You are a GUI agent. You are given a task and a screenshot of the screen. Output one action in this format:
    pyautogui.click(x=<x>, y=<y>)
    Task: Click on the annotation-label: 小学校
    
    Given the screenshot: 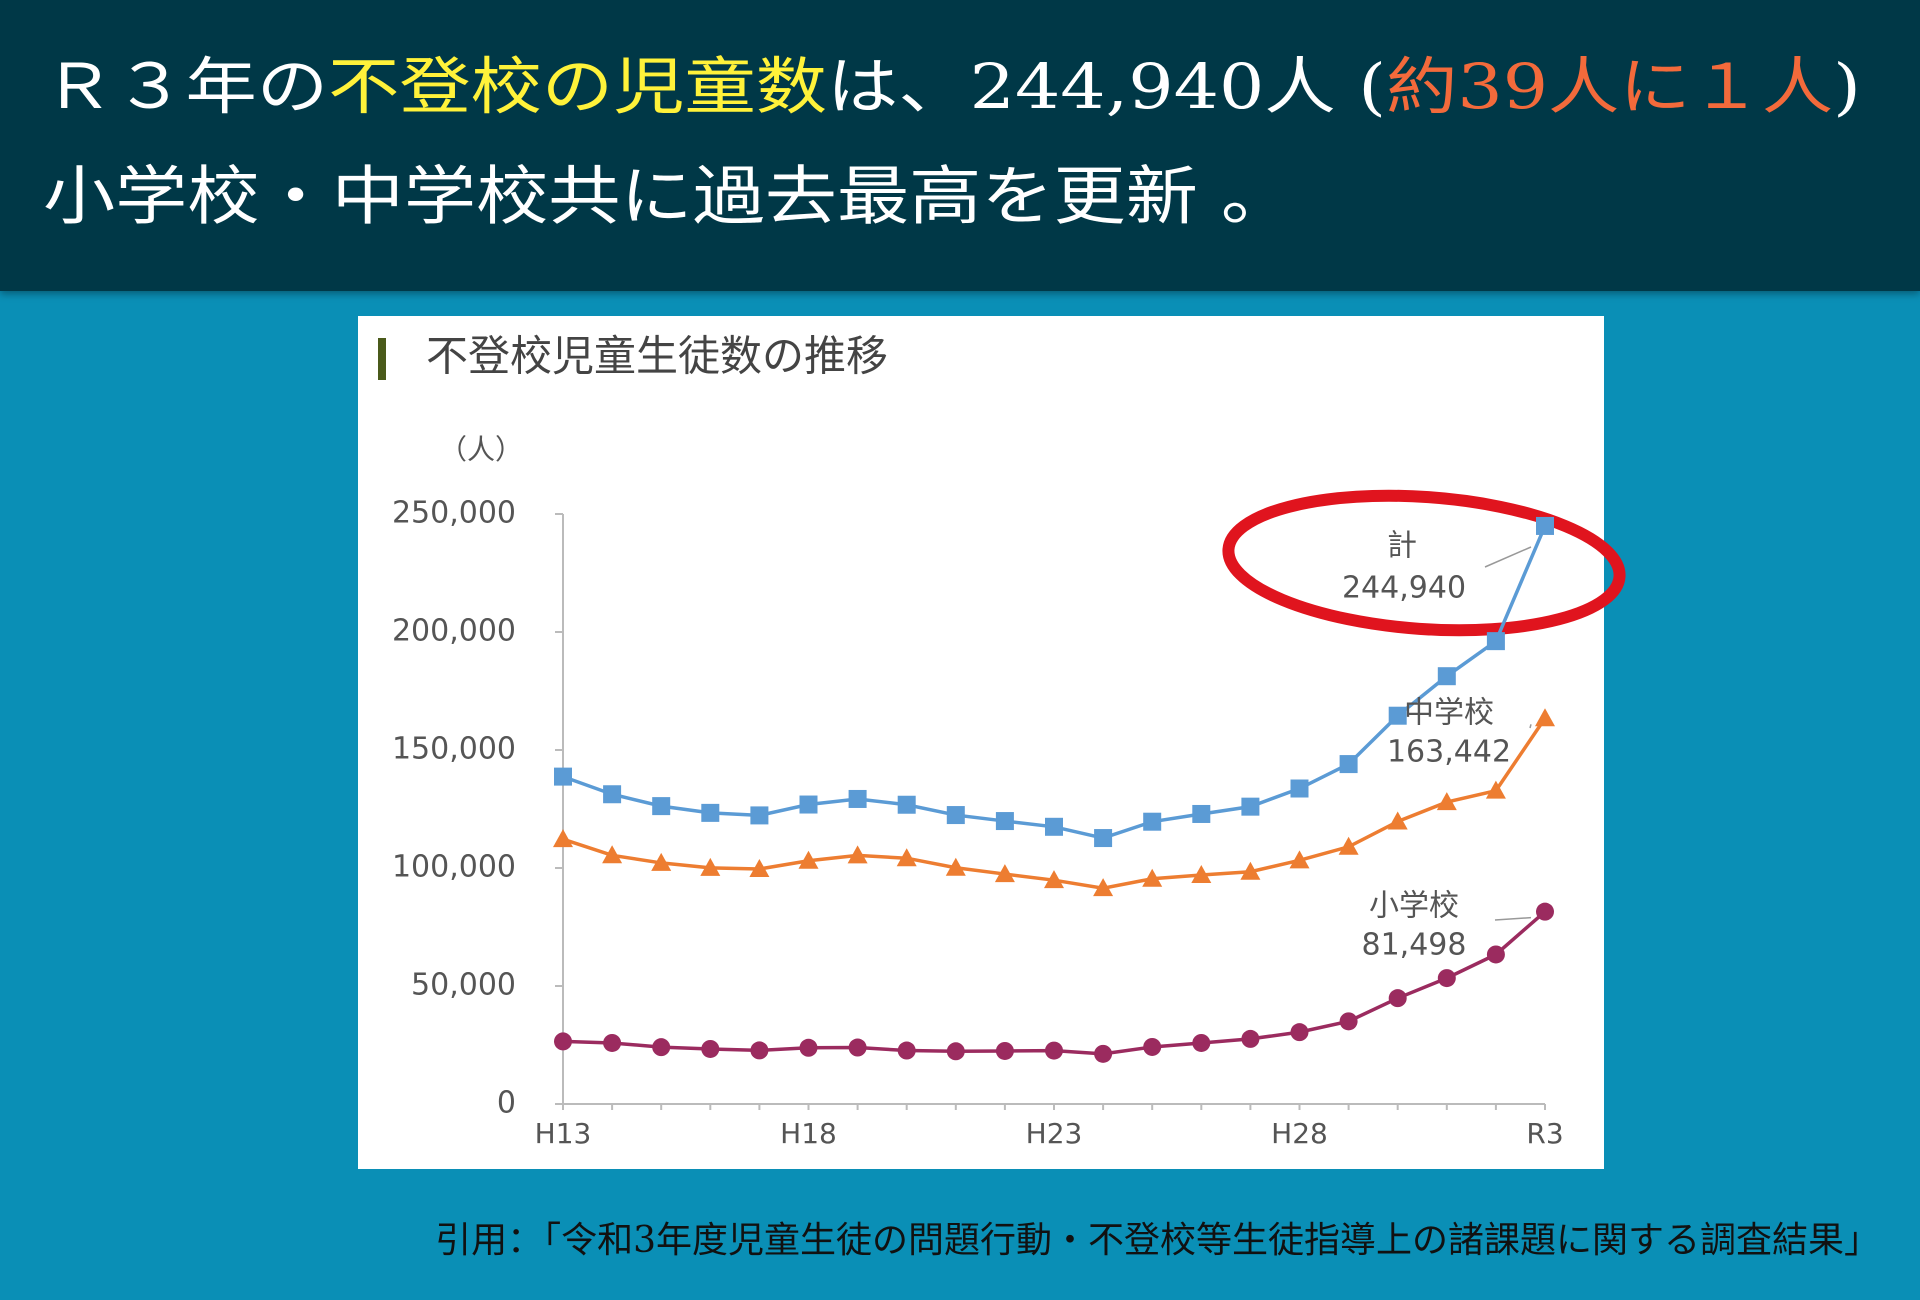 What is the action you would take?
    pyautogui.click(x=1414, y=906)
    